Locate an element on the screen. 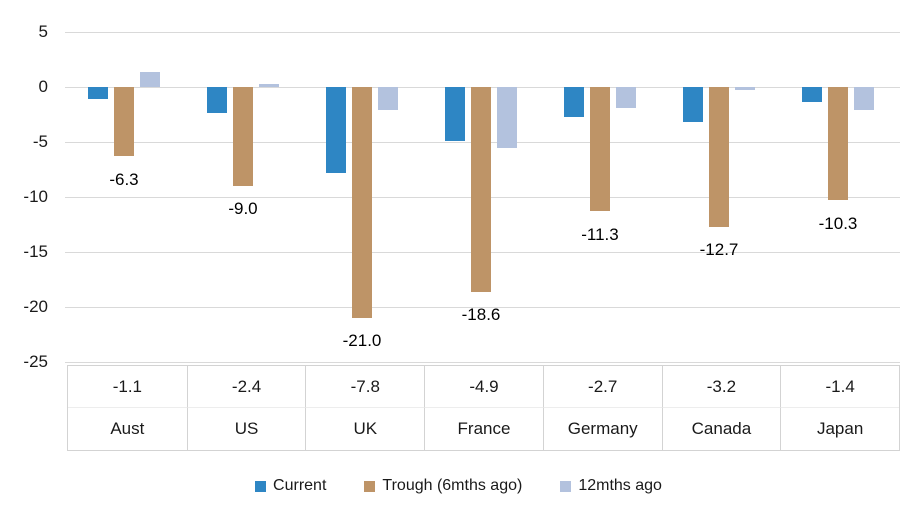 The width and height of the screenshot is (917, 516). y-axis-tick-label: -10 is located at coordinates (35, 196).